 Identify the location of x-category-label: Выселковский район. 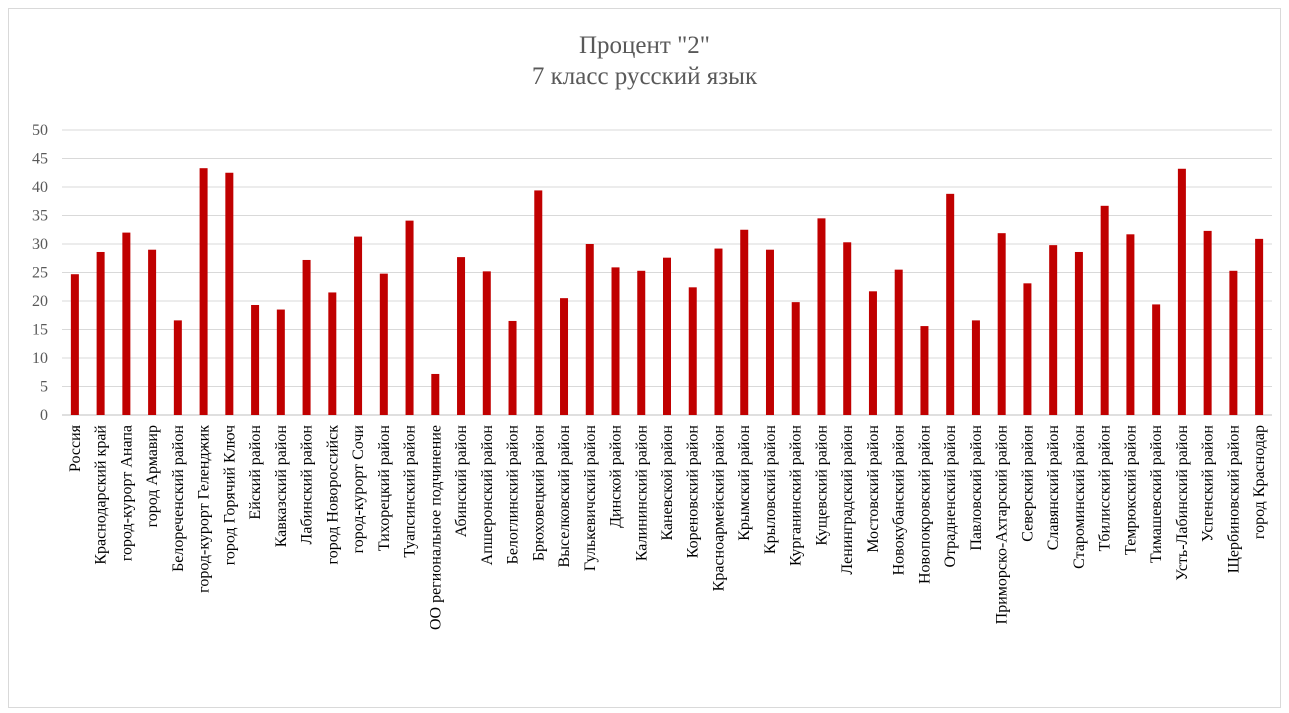
(564, 496).